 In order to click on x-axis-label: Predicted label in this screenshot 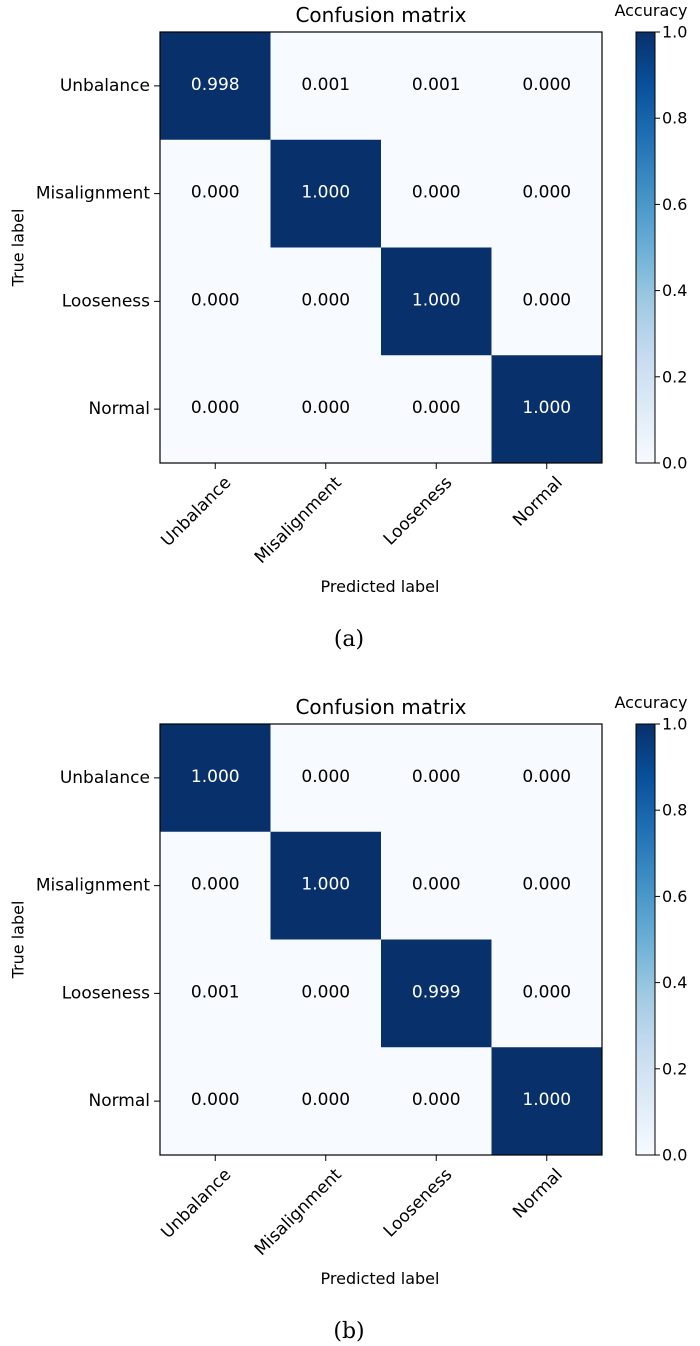, I will do `click(380, 1278)`.